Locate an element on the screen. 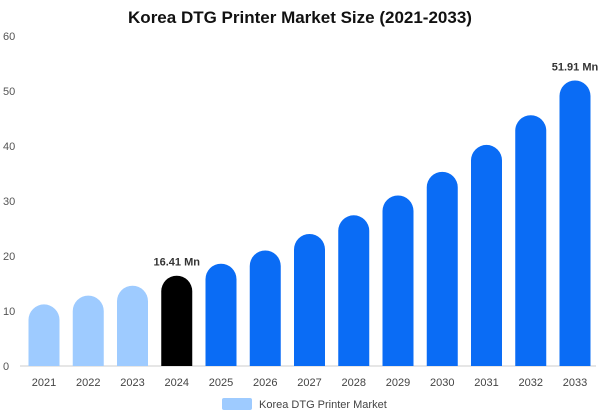 The width and height of the screenshot is (600, 416). bar-2030 is located at coordinates (442, 268).